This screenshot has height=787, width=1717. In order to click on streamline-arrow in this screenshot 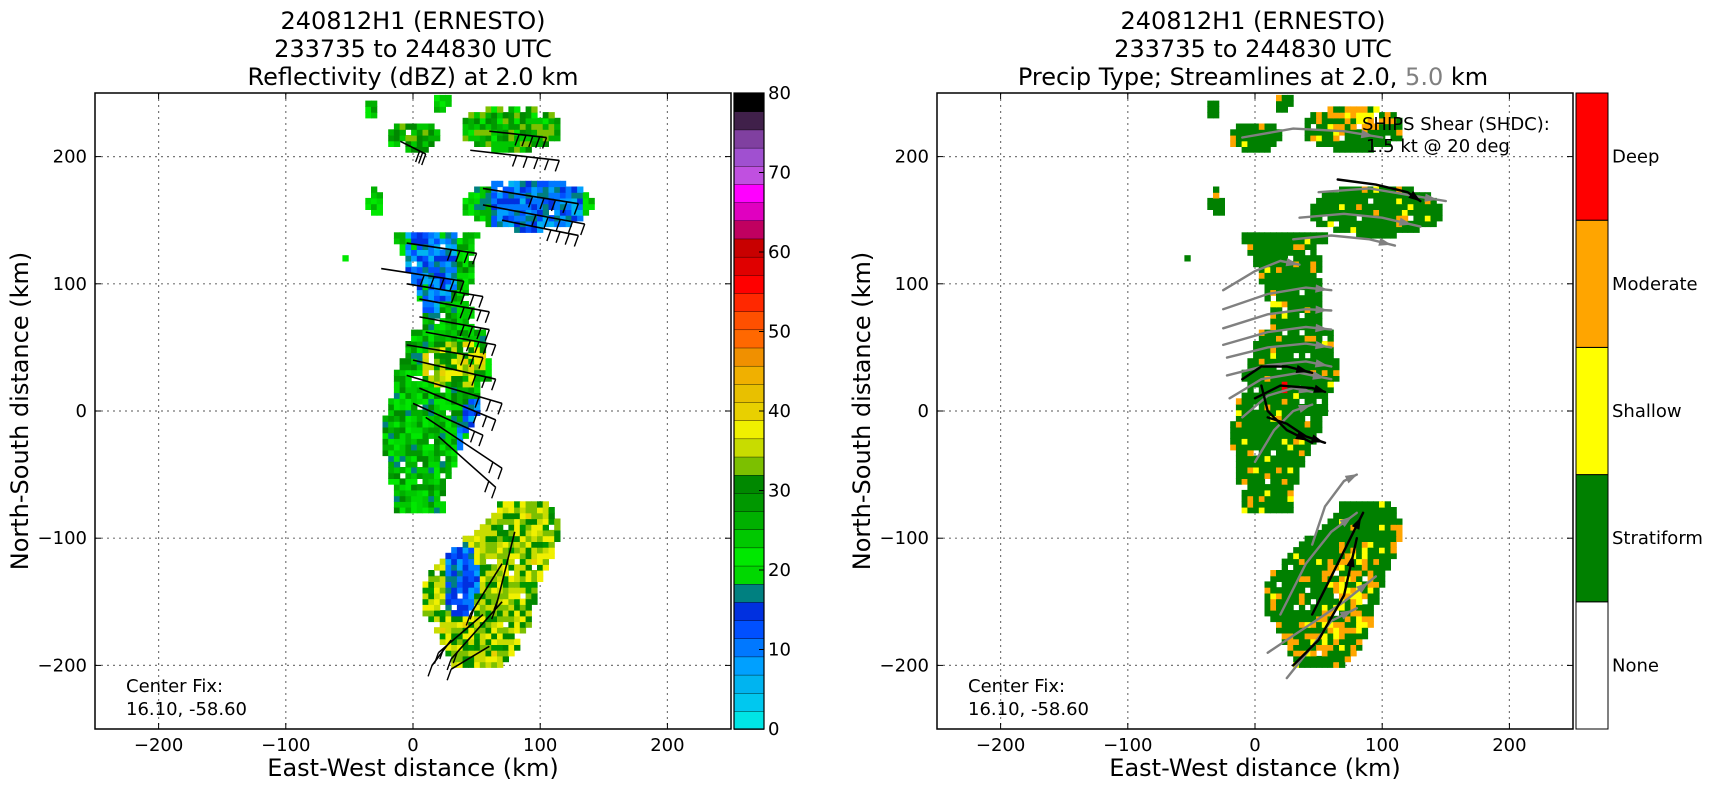, I will do `click(1431, 197)`.